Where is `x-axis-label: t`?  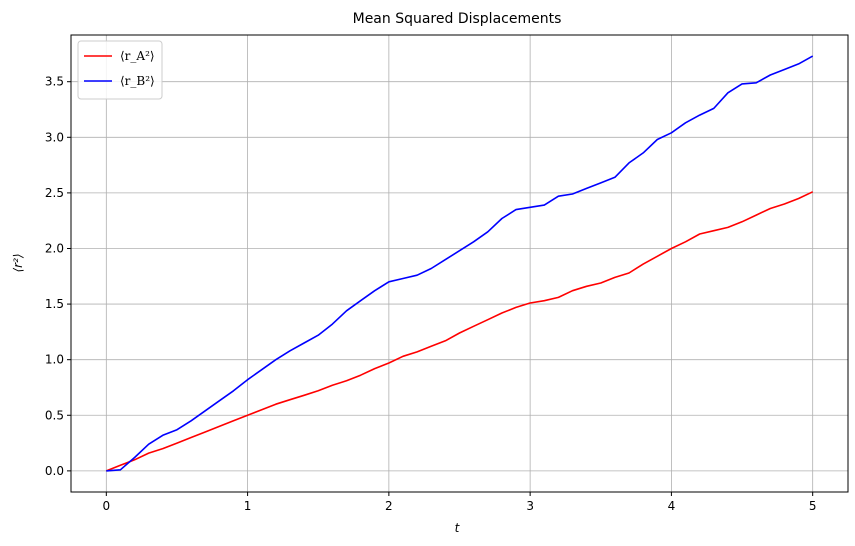 x-axis-label: t is located at coordinates (458, 528).